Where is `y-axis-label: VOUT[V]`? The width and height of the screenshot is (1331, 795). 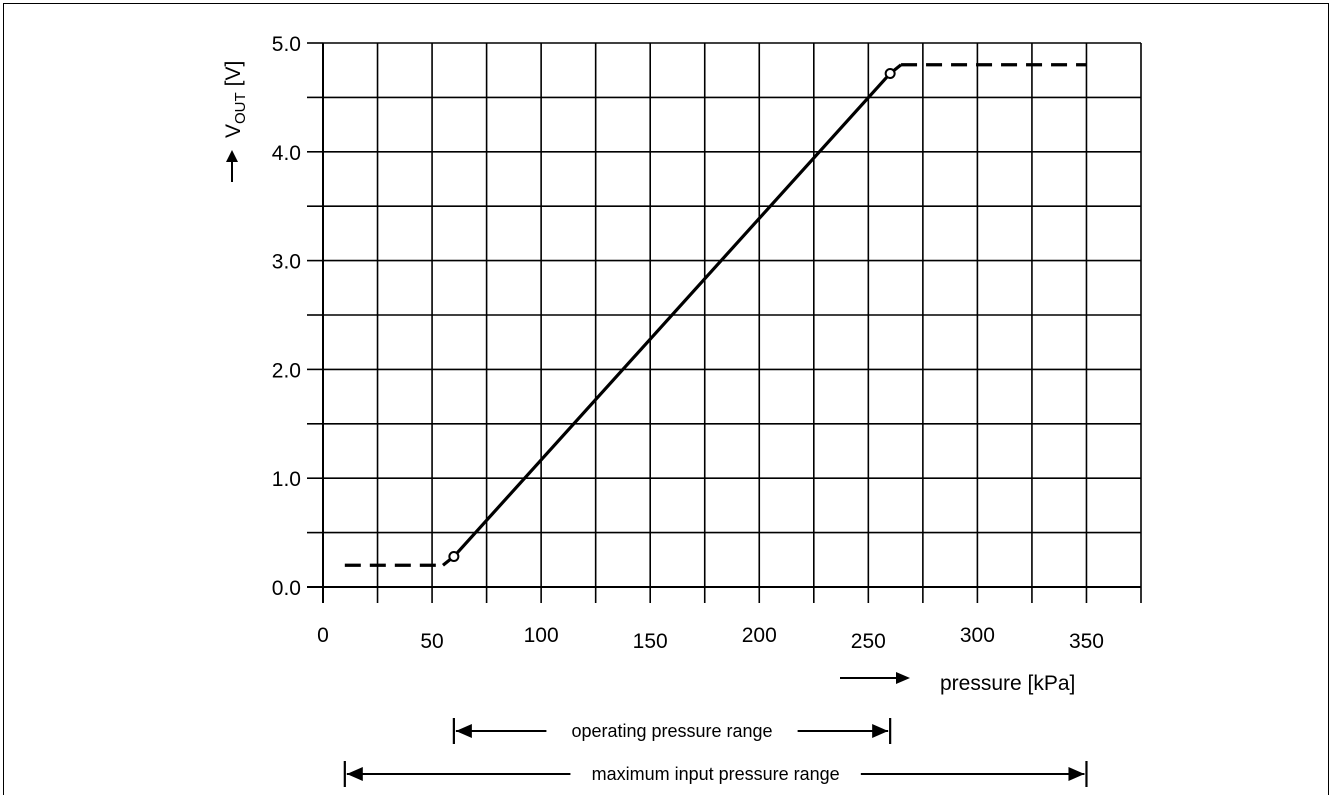 y-axis-label: VOUT[V] is located at coordinates (235, 121).